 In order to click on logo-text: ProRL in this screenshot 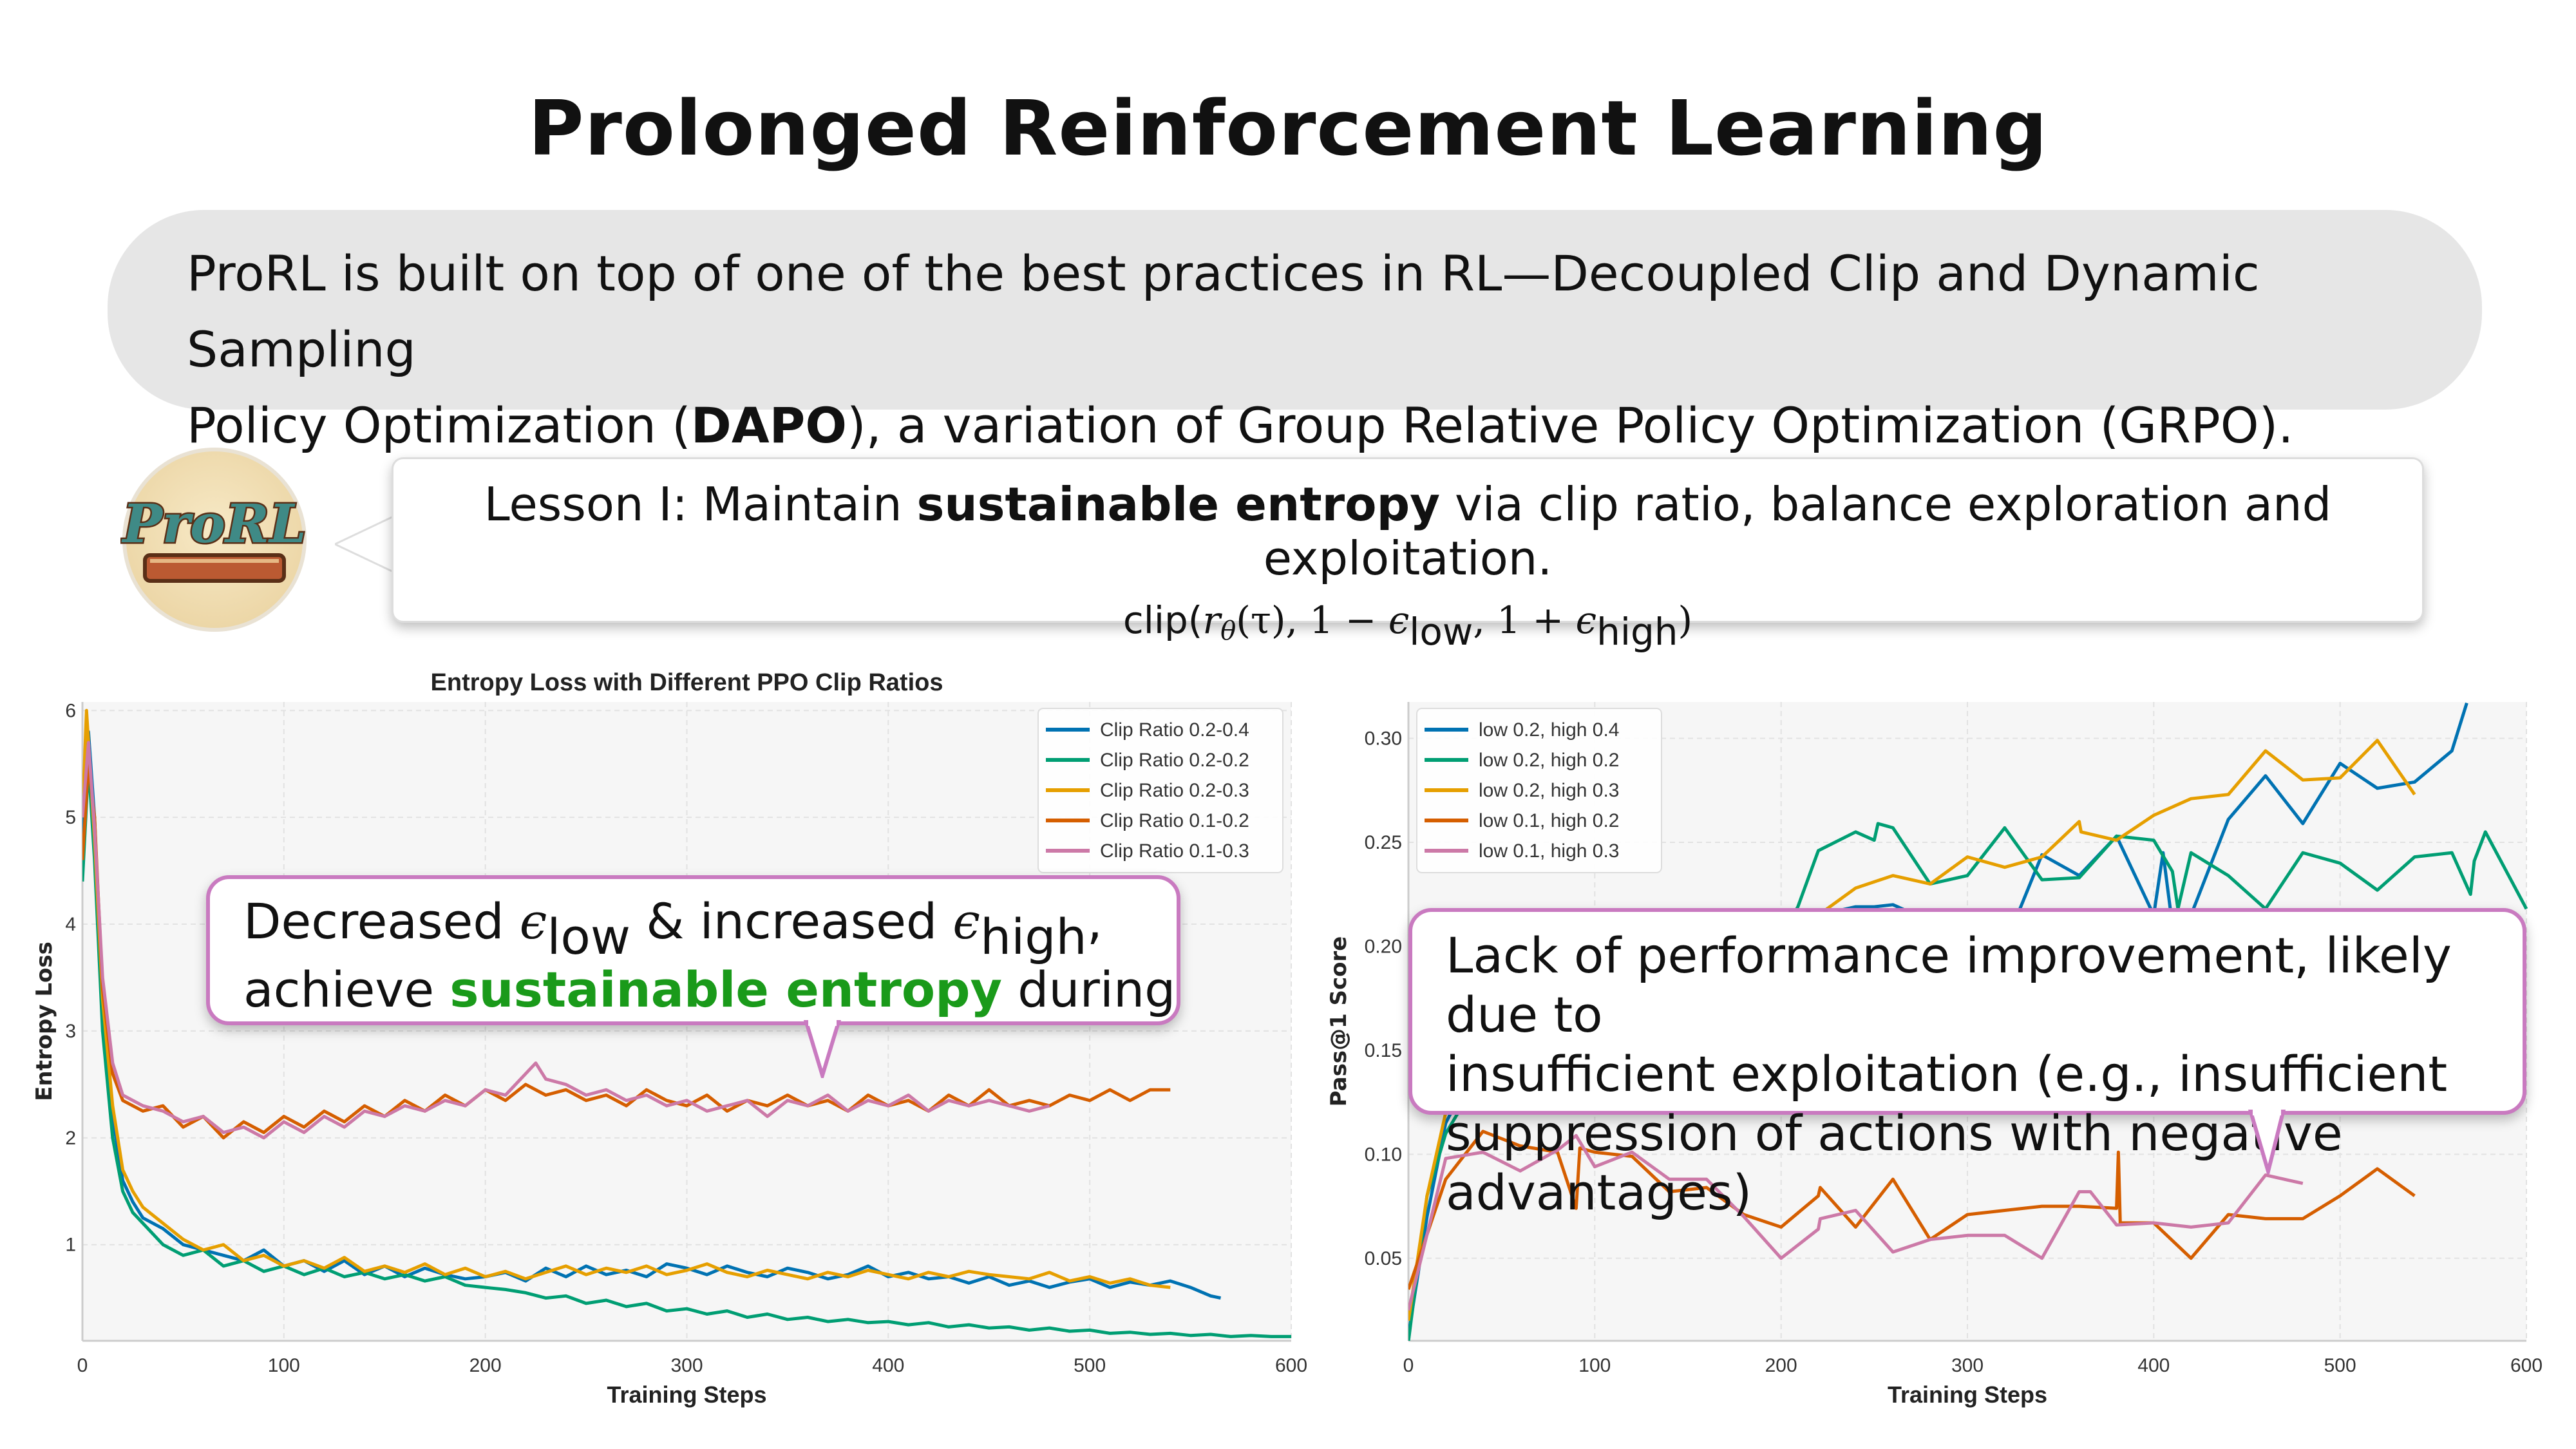, I will do `click(214, 524)`.